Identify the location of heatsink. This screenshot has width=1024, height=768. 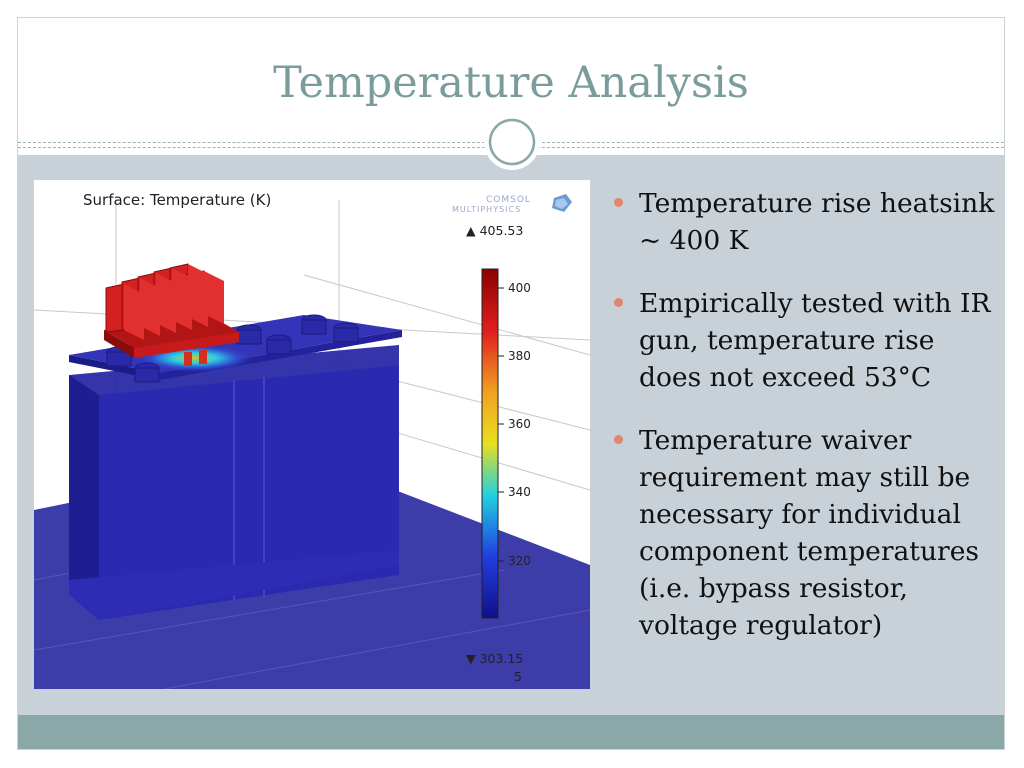
(171, 314).